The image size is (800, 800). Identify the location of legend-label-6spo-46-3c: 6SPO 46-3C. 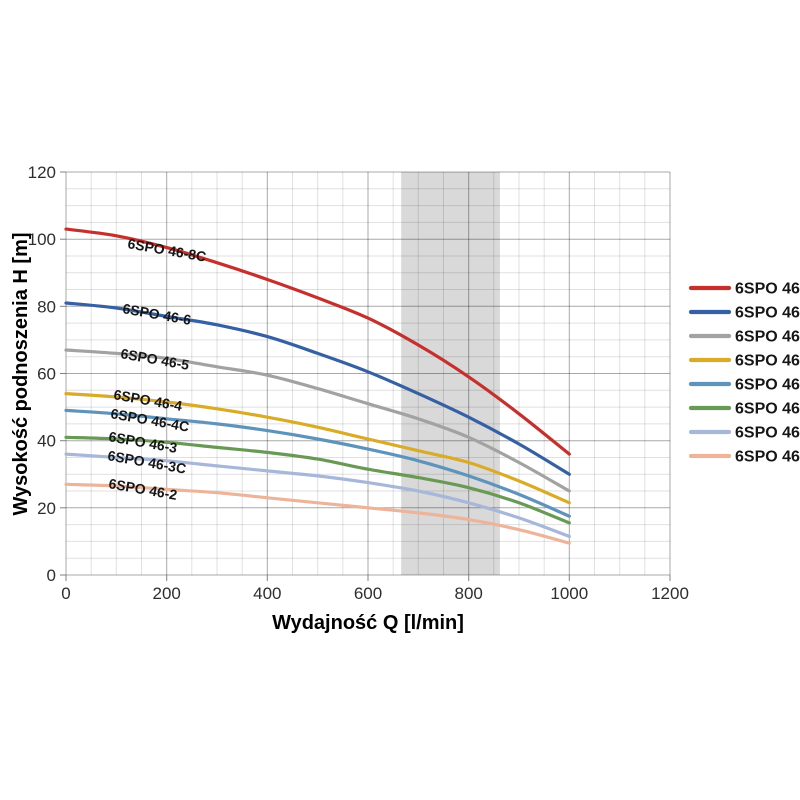
(767, 433).